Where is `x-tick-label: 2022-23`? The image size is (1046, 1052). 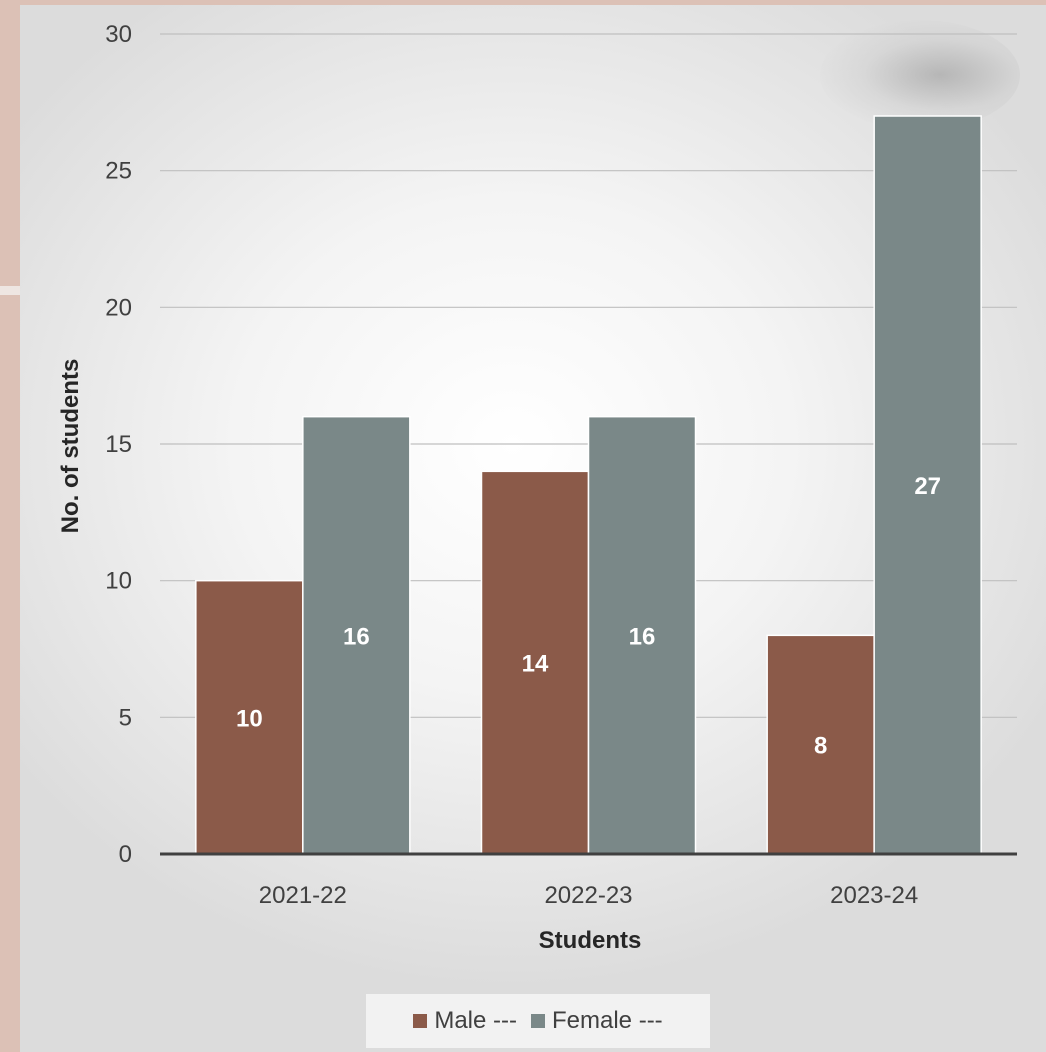
x-tick-label: 2022-23 is located at coordinates (588, 895).